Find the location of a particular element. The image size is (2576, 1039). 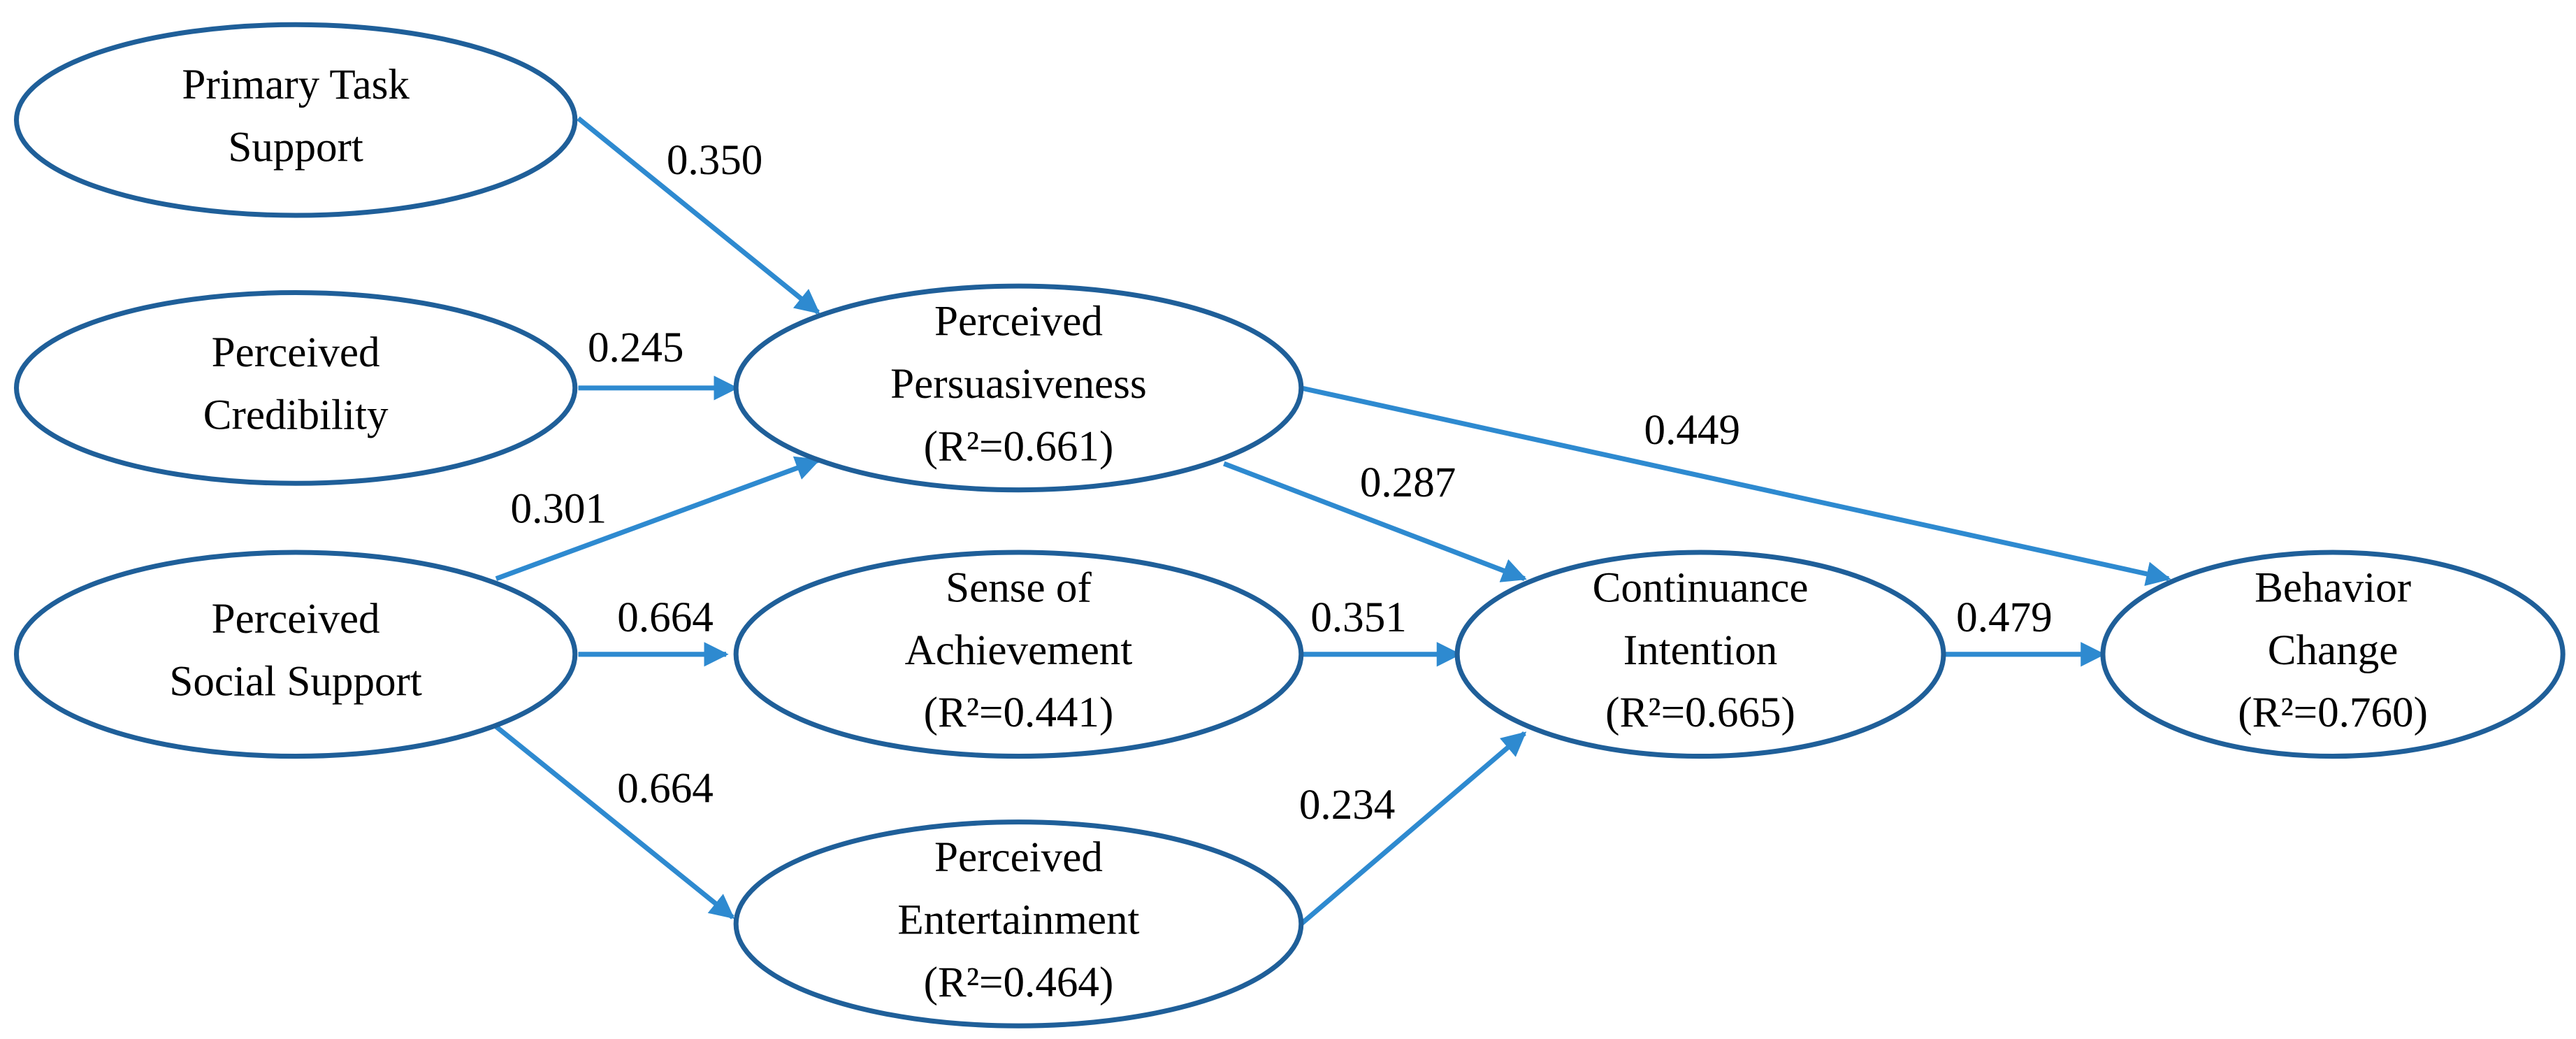

construct-label: Achievement is located at coordinates (1019, 650).